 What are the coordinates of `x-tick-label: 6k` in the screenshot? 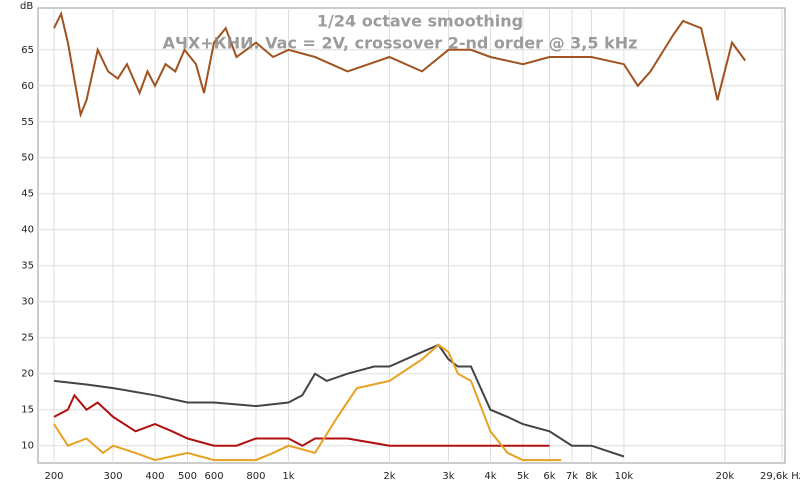 It's located at (549, 476).